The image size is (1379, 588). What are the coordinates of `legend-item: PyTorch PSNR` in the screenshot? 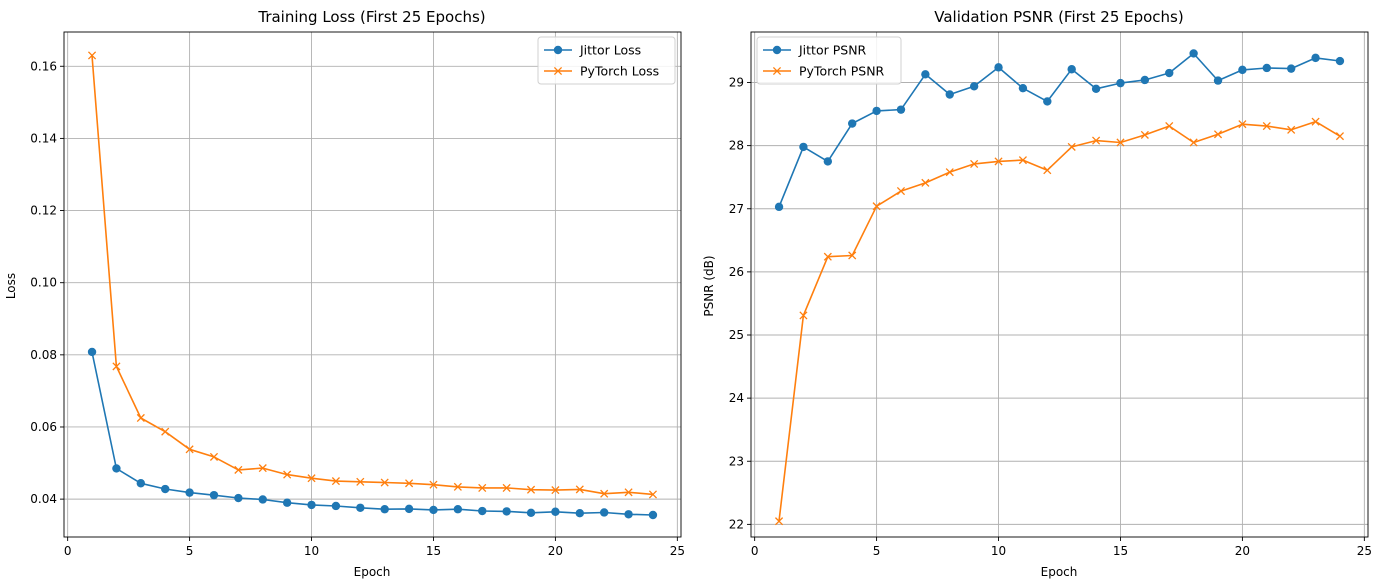 It's located at (824, 71).